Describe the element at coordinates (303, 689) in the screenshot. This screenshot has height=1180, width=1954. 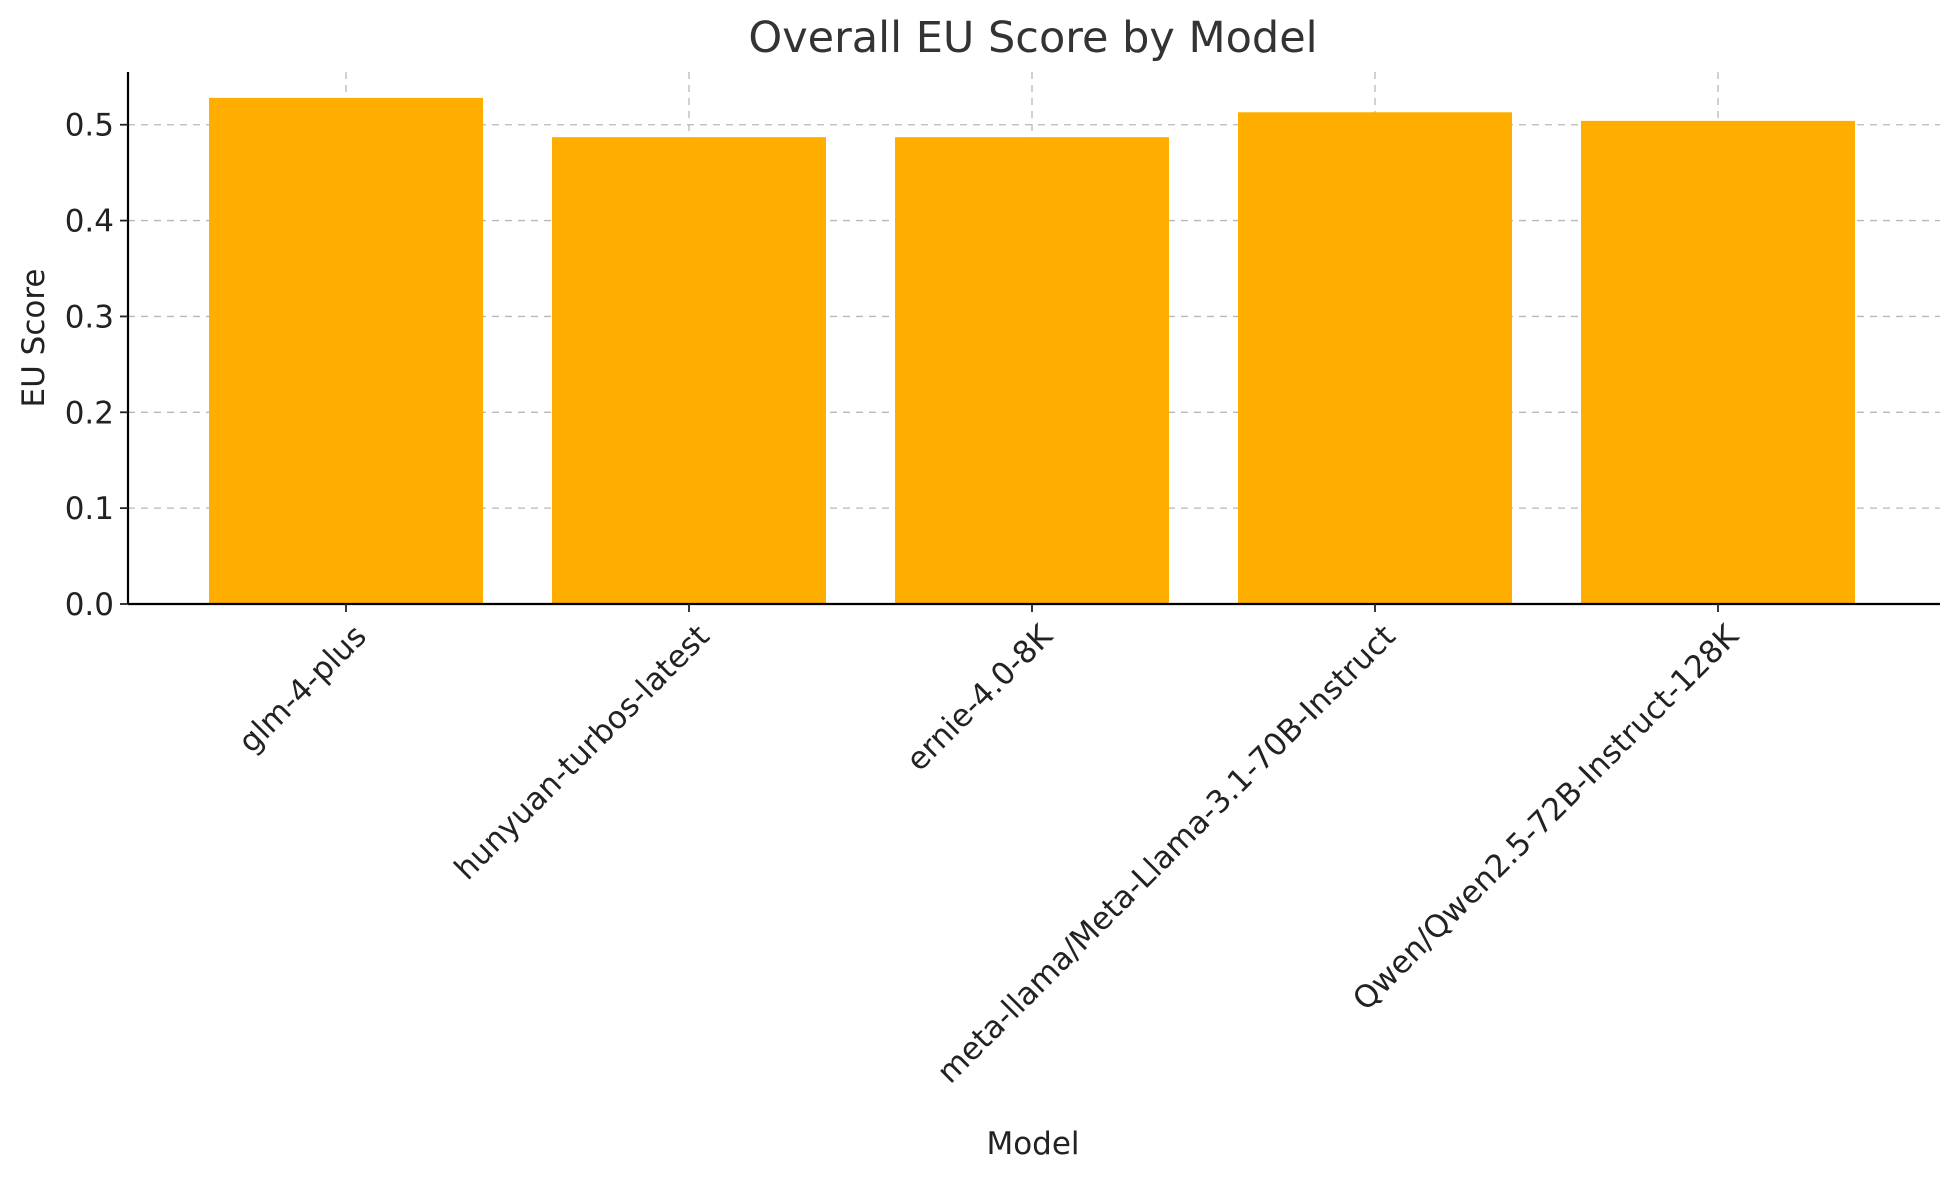
I see `x-tick-label-0: glm-4-plus` at that location.